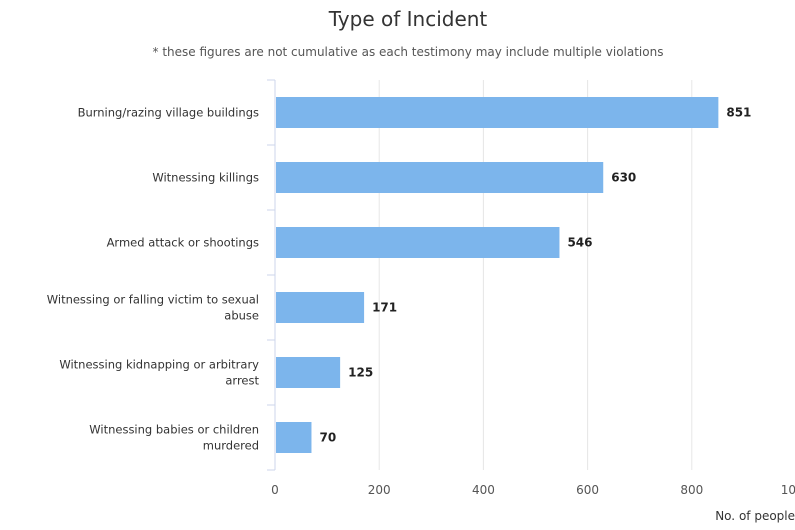 The image size is (795, 530). I want to click on data-label: 171, so click(384, 308).